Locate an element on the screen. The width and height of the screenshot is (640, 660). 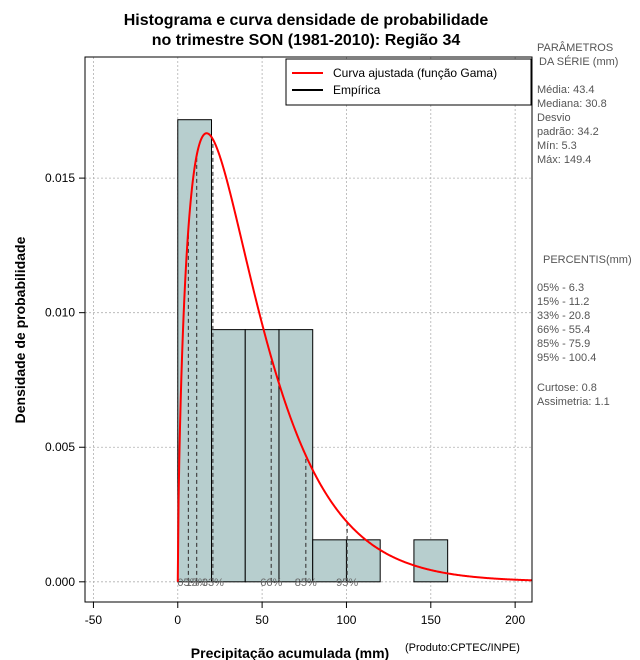
x-tick-label-4: 150 is located at coordinates (431, 620).